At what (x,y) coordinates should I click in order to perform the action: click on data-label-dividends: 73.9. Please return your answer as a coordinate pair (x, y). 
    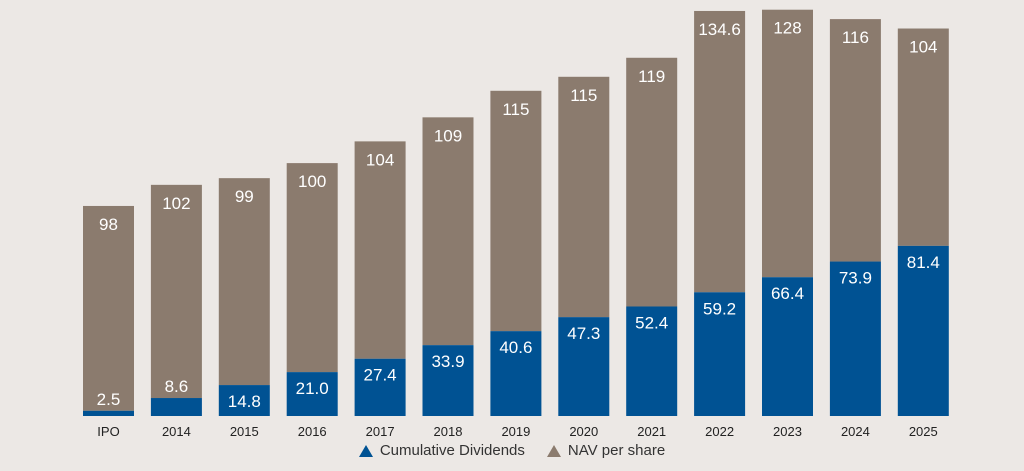
    Looking at the image, I should click on (855, 278).